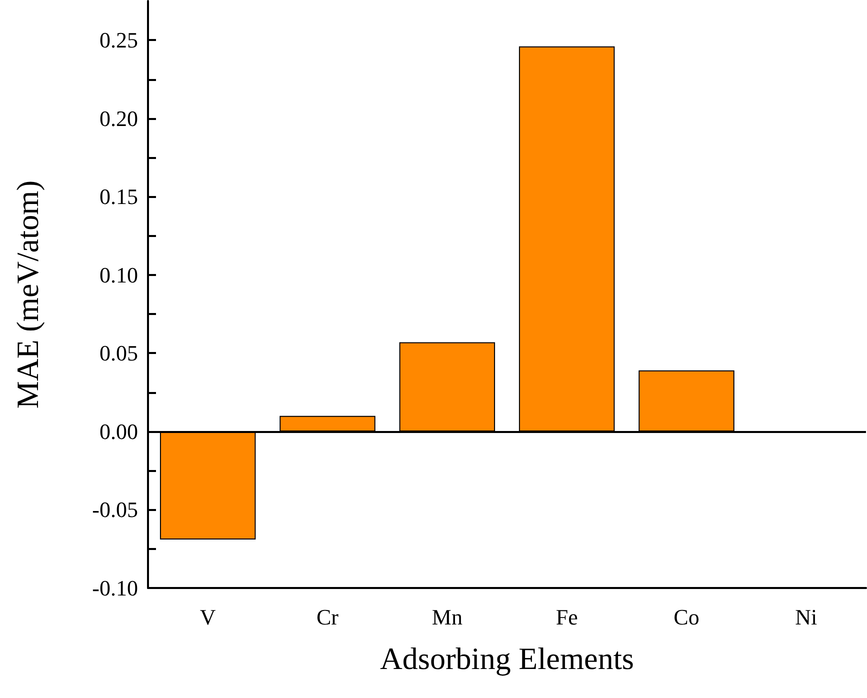 The image size is (867, 698). Describe the element at coordinates (687, 617) in the screenshot. I see `x-tick-label: Co` at that location.